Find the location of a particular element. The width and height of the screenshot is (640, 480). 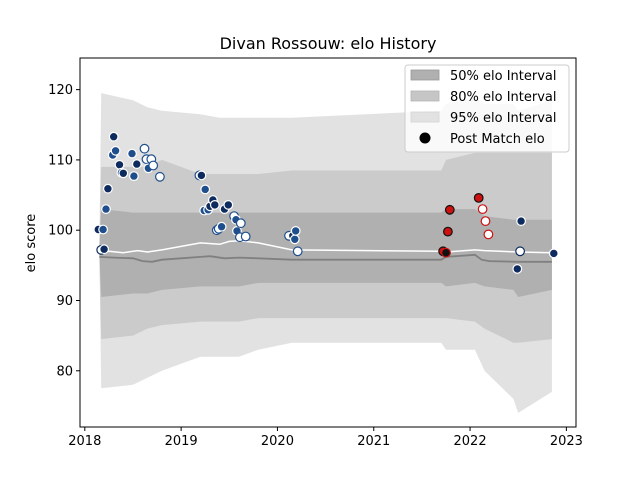

legend-label-80: 80% elo Interval is located at coordinates (503, 97).